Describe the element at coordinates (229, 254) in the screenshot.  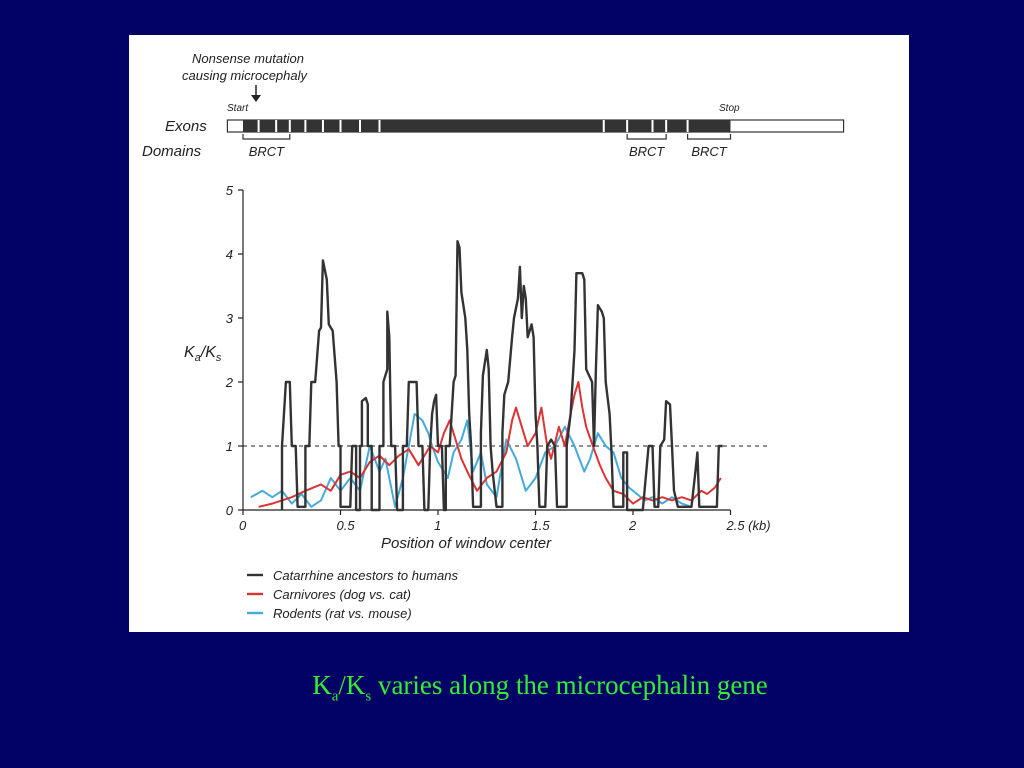
I see `y-tick-label: 4` at that location.